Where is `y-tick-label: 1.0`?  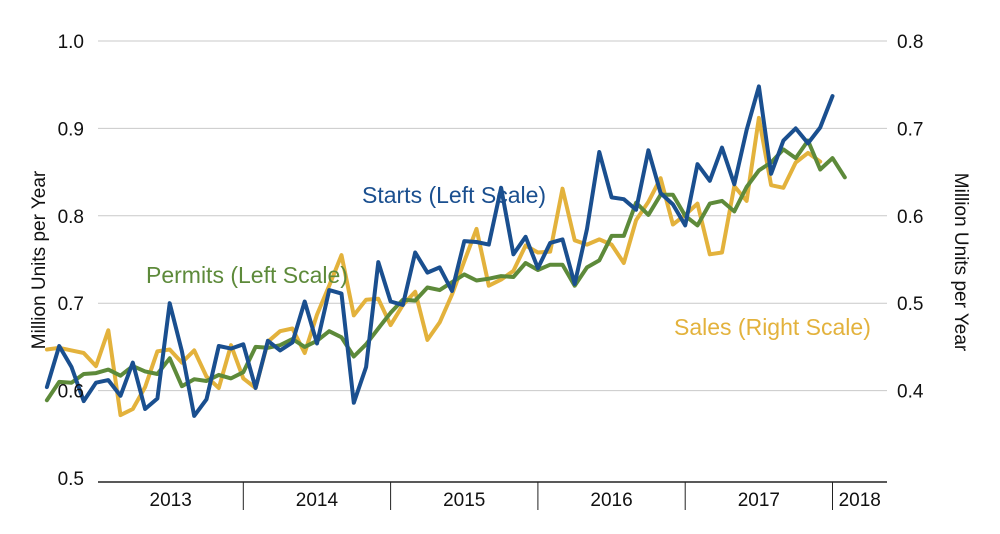 y-tick-label: 1.0 is located at coordinates (71, 42).